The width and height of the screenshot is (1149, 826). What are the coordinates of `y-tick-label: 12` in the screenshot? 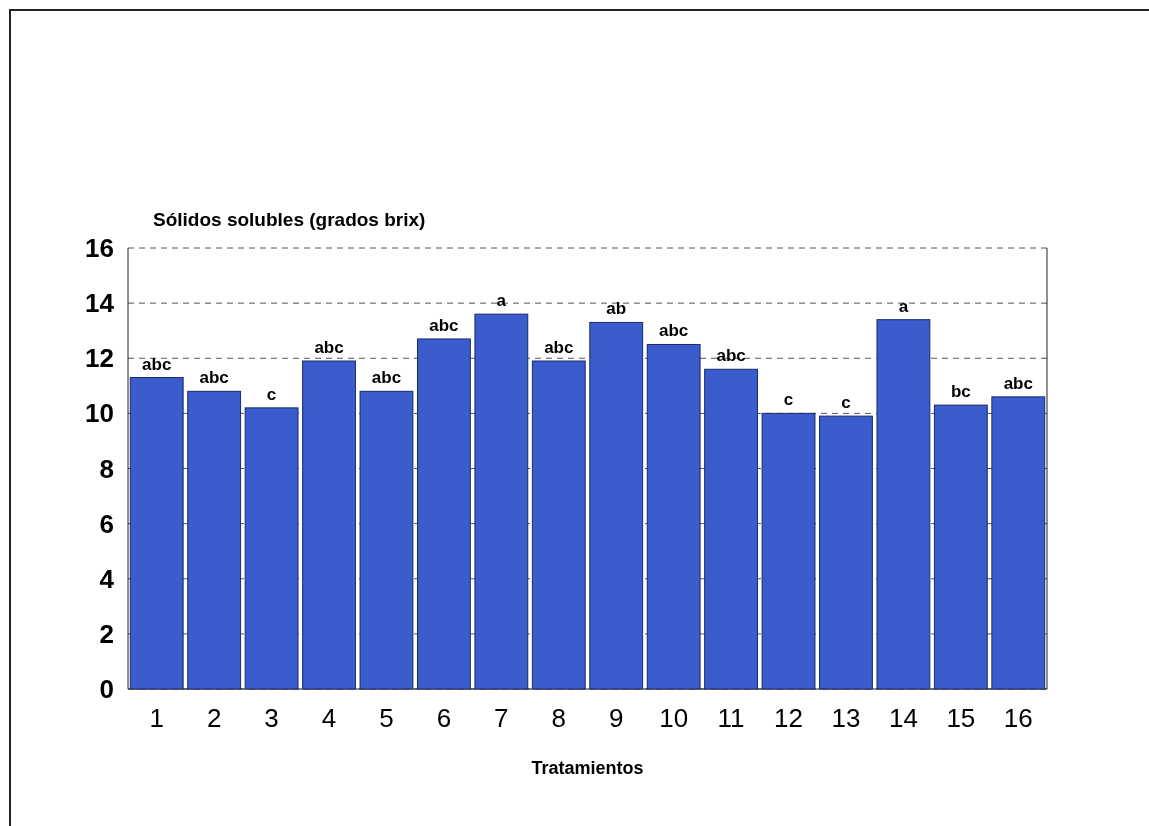 It's located at (99, 358).